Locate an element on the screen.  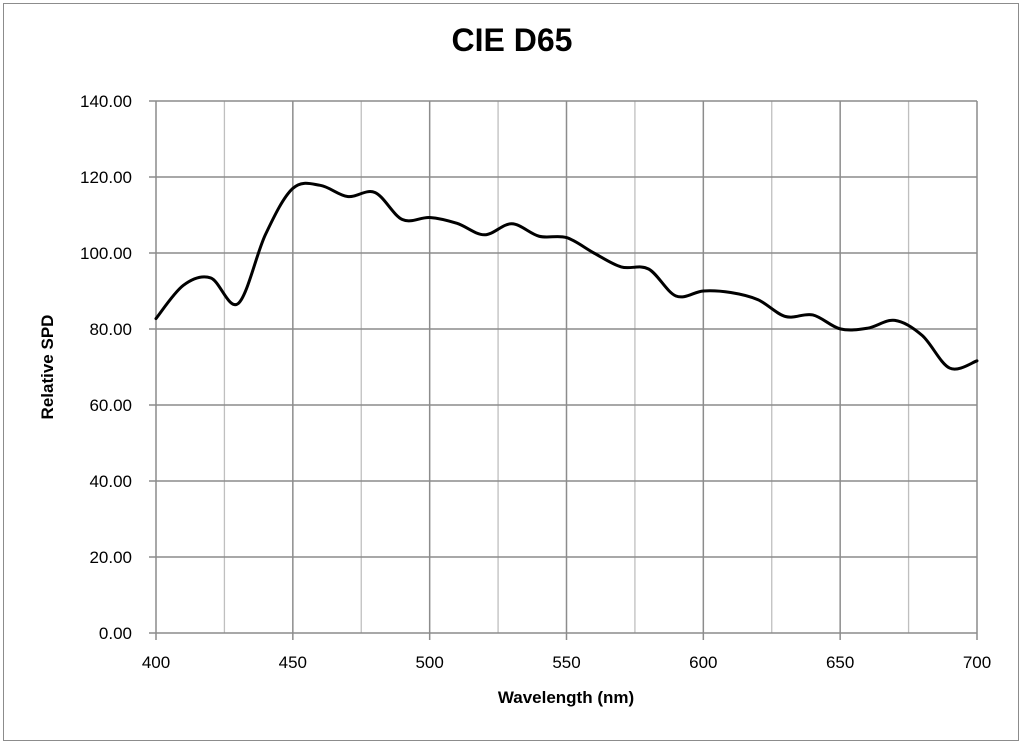
x-tick-label: 400 is located at coordinates (156, 662).